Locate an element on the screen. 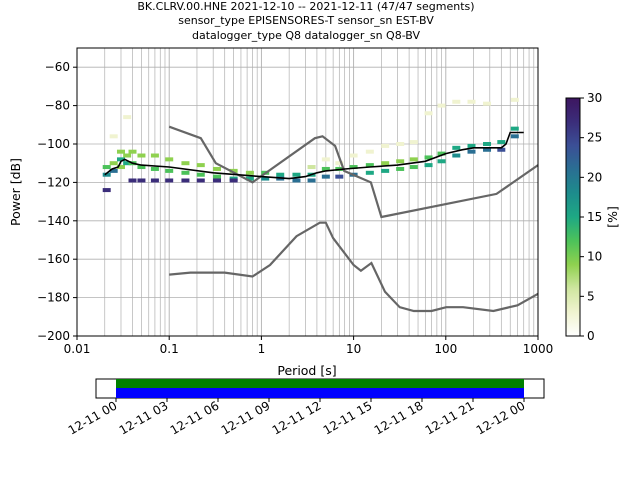 This screenshot has width=640, height=484. x-tick-label: 0.01 is located at coordinates (77, 349).